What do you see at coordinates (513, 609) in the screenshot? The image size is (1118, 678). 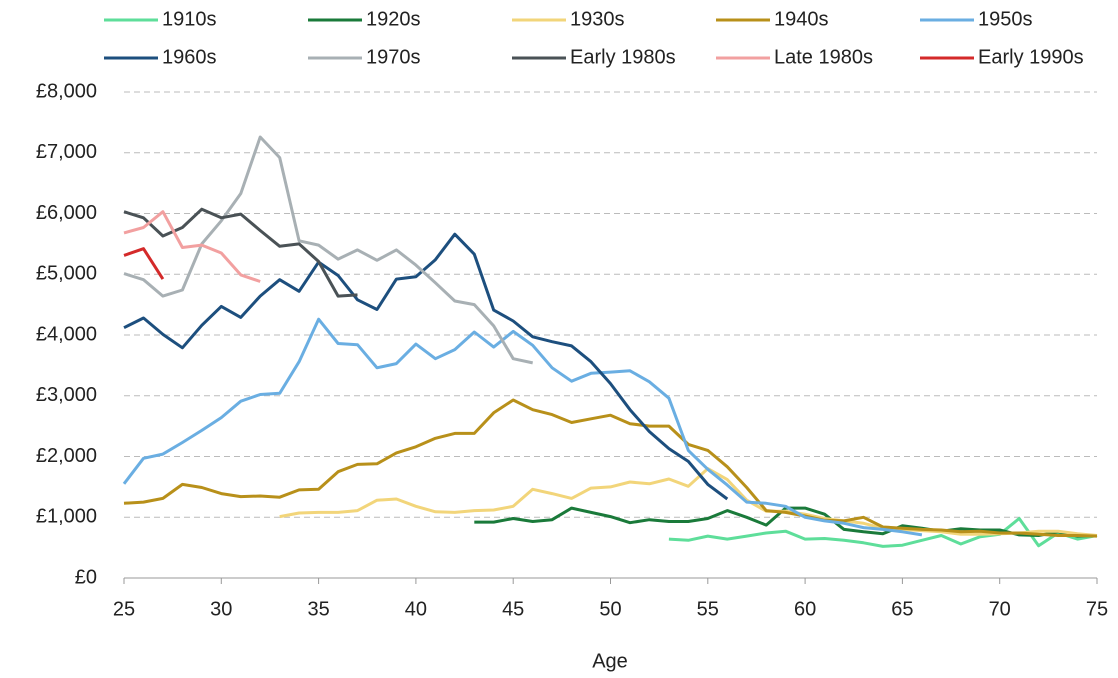 I see `x-tick-label: 45` at bounding box center [513, 609].